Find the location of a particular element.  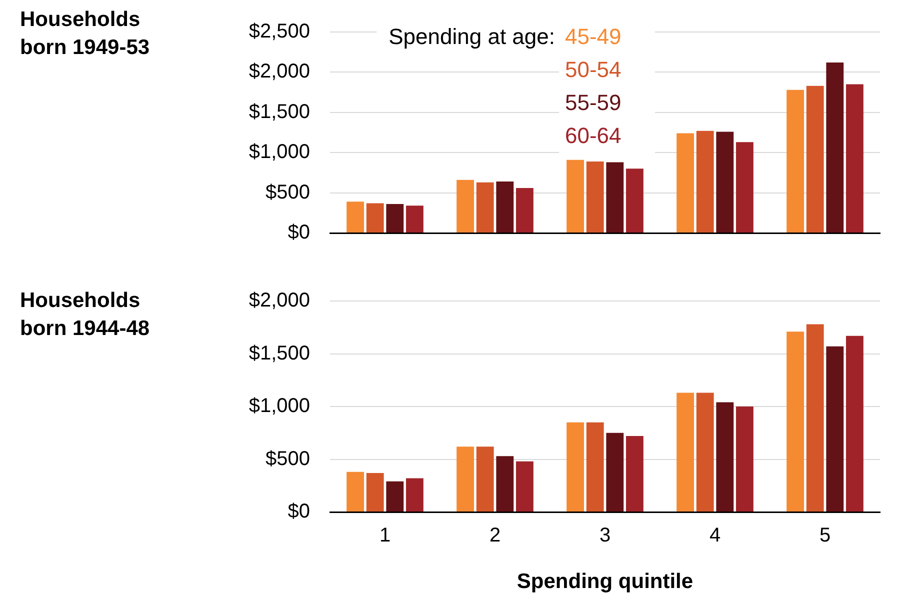

text: Households born 1949-53 is located at coordinates (85, 34).